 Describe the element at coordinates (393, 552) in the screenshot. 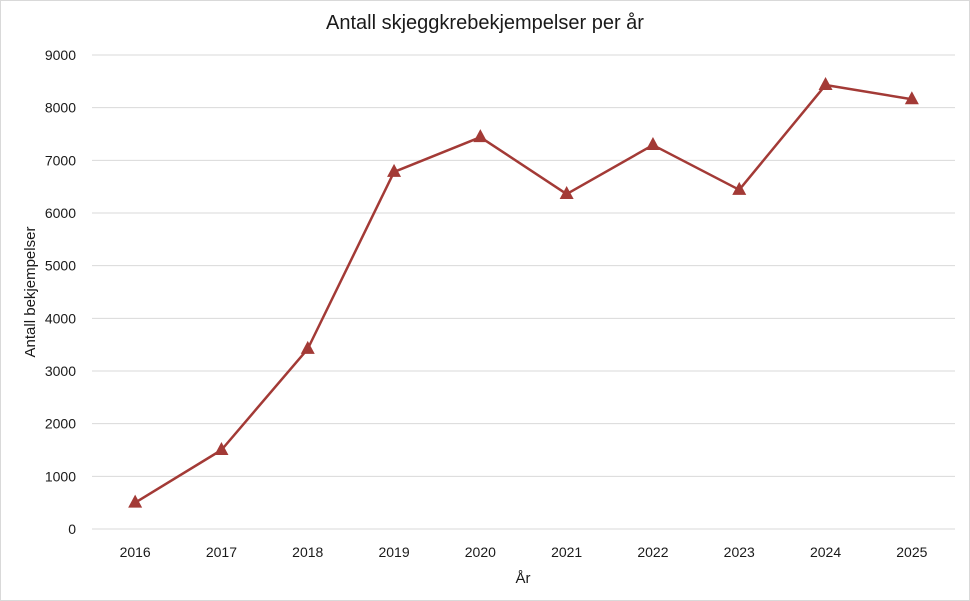

I see `x-tick-label: 2019` at that location.